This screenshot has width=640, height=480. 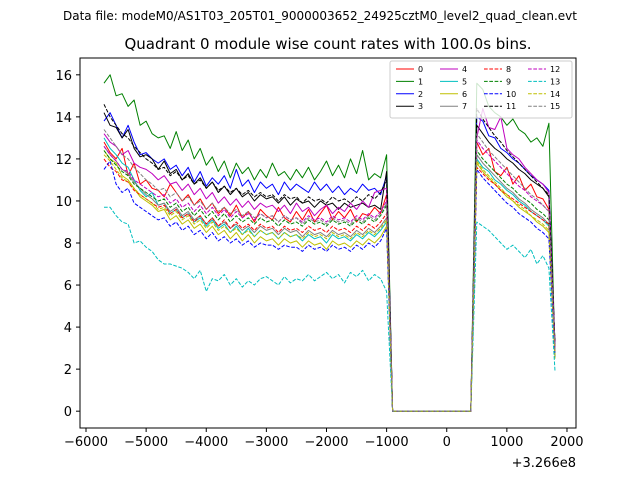 What do you see at coordinates (508, 69) in the screenshot?
I see `legend-label-module-8: 8` at bounding box center [508, 69].